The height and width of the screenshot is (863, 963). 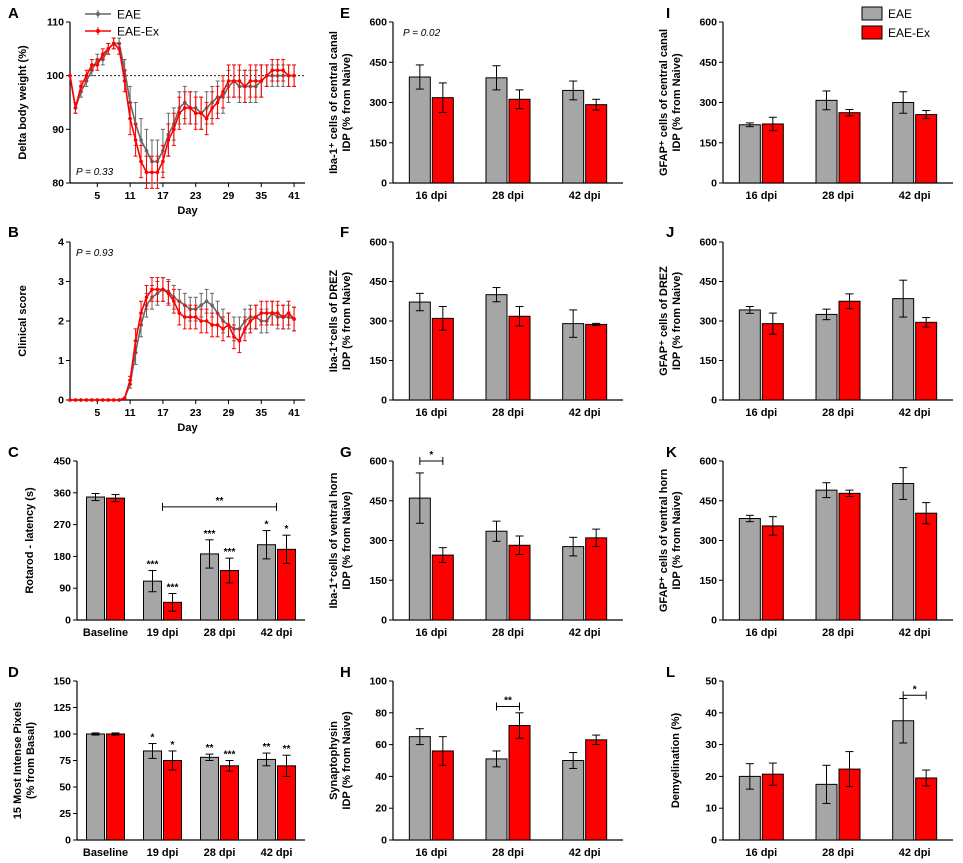 I want to click on panel-a-xlabel: Day, so click(x=187, y=211).